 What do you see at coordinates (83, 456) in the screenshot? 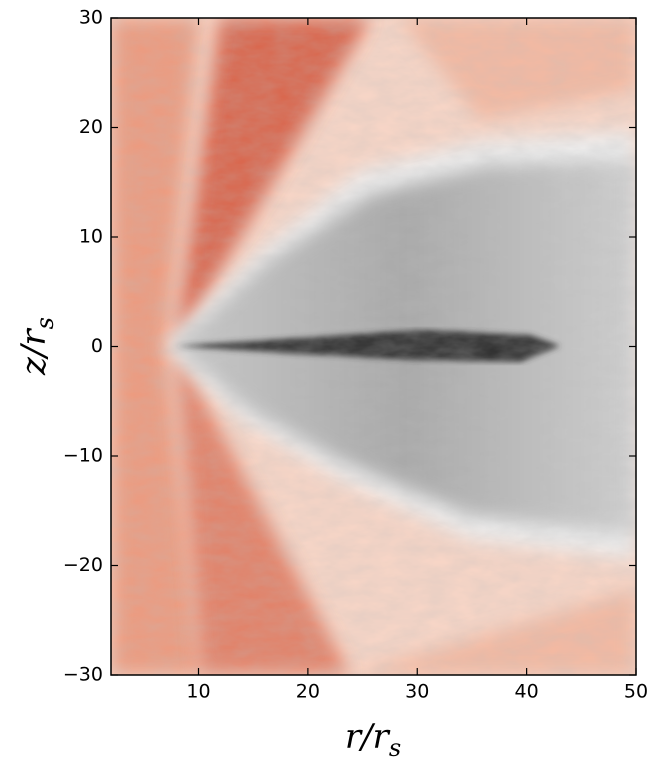
I see `y-tick-label: −10` at bounding box center [83, 456].